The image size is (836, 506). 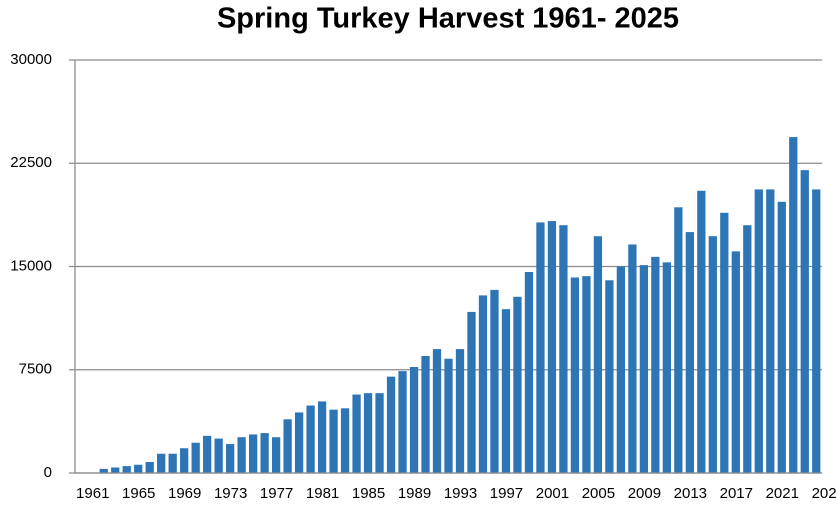 I want to click on x-tick-label: 1997, so click(x=506, y=493).